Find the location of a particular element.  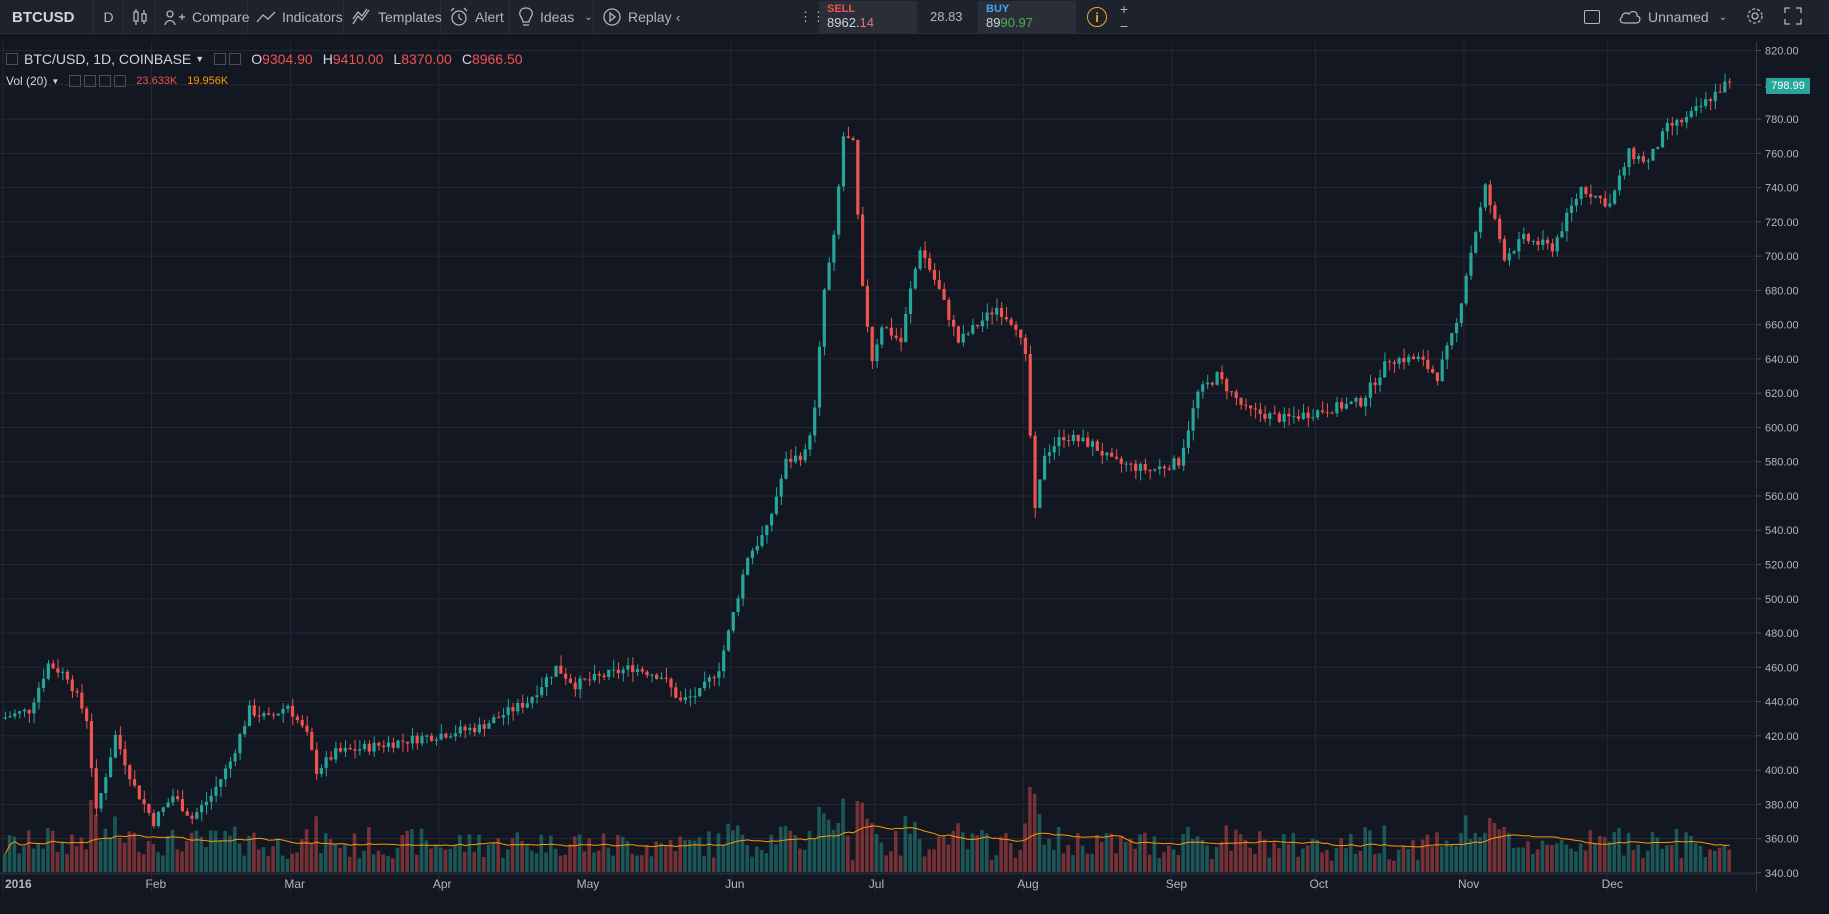

drag-handle-icon: ⋮⋮ is located at coordinates (812, 16).